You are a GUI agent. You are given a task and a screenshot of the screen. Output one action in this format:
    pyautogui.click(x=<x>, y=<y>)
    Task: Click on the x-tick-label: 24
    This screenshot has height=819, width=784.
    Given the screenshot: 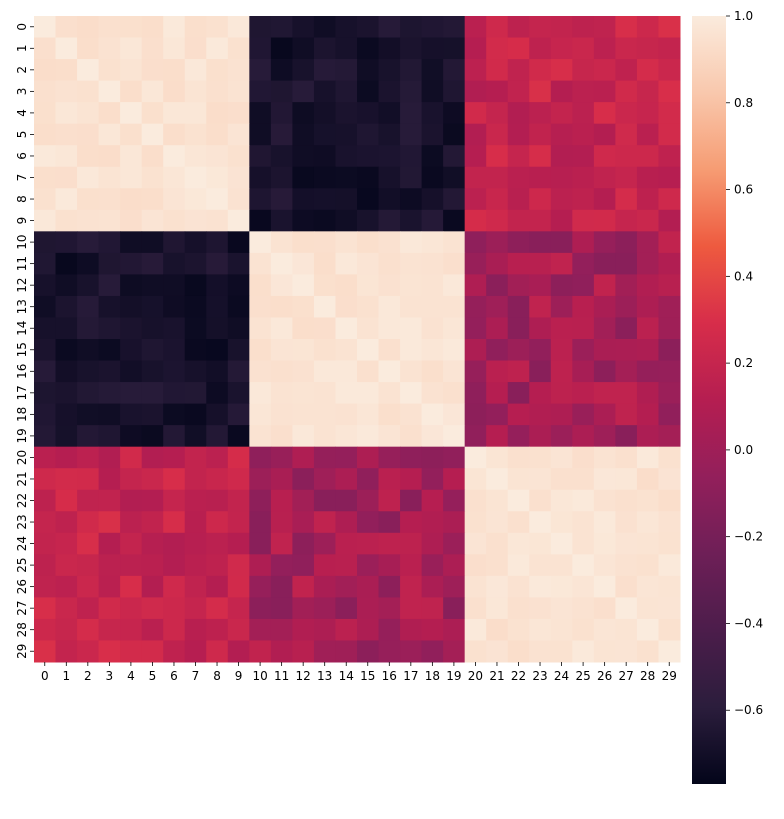 What is the action you would take?
    pyautogui.click(x=561, y=676)
    